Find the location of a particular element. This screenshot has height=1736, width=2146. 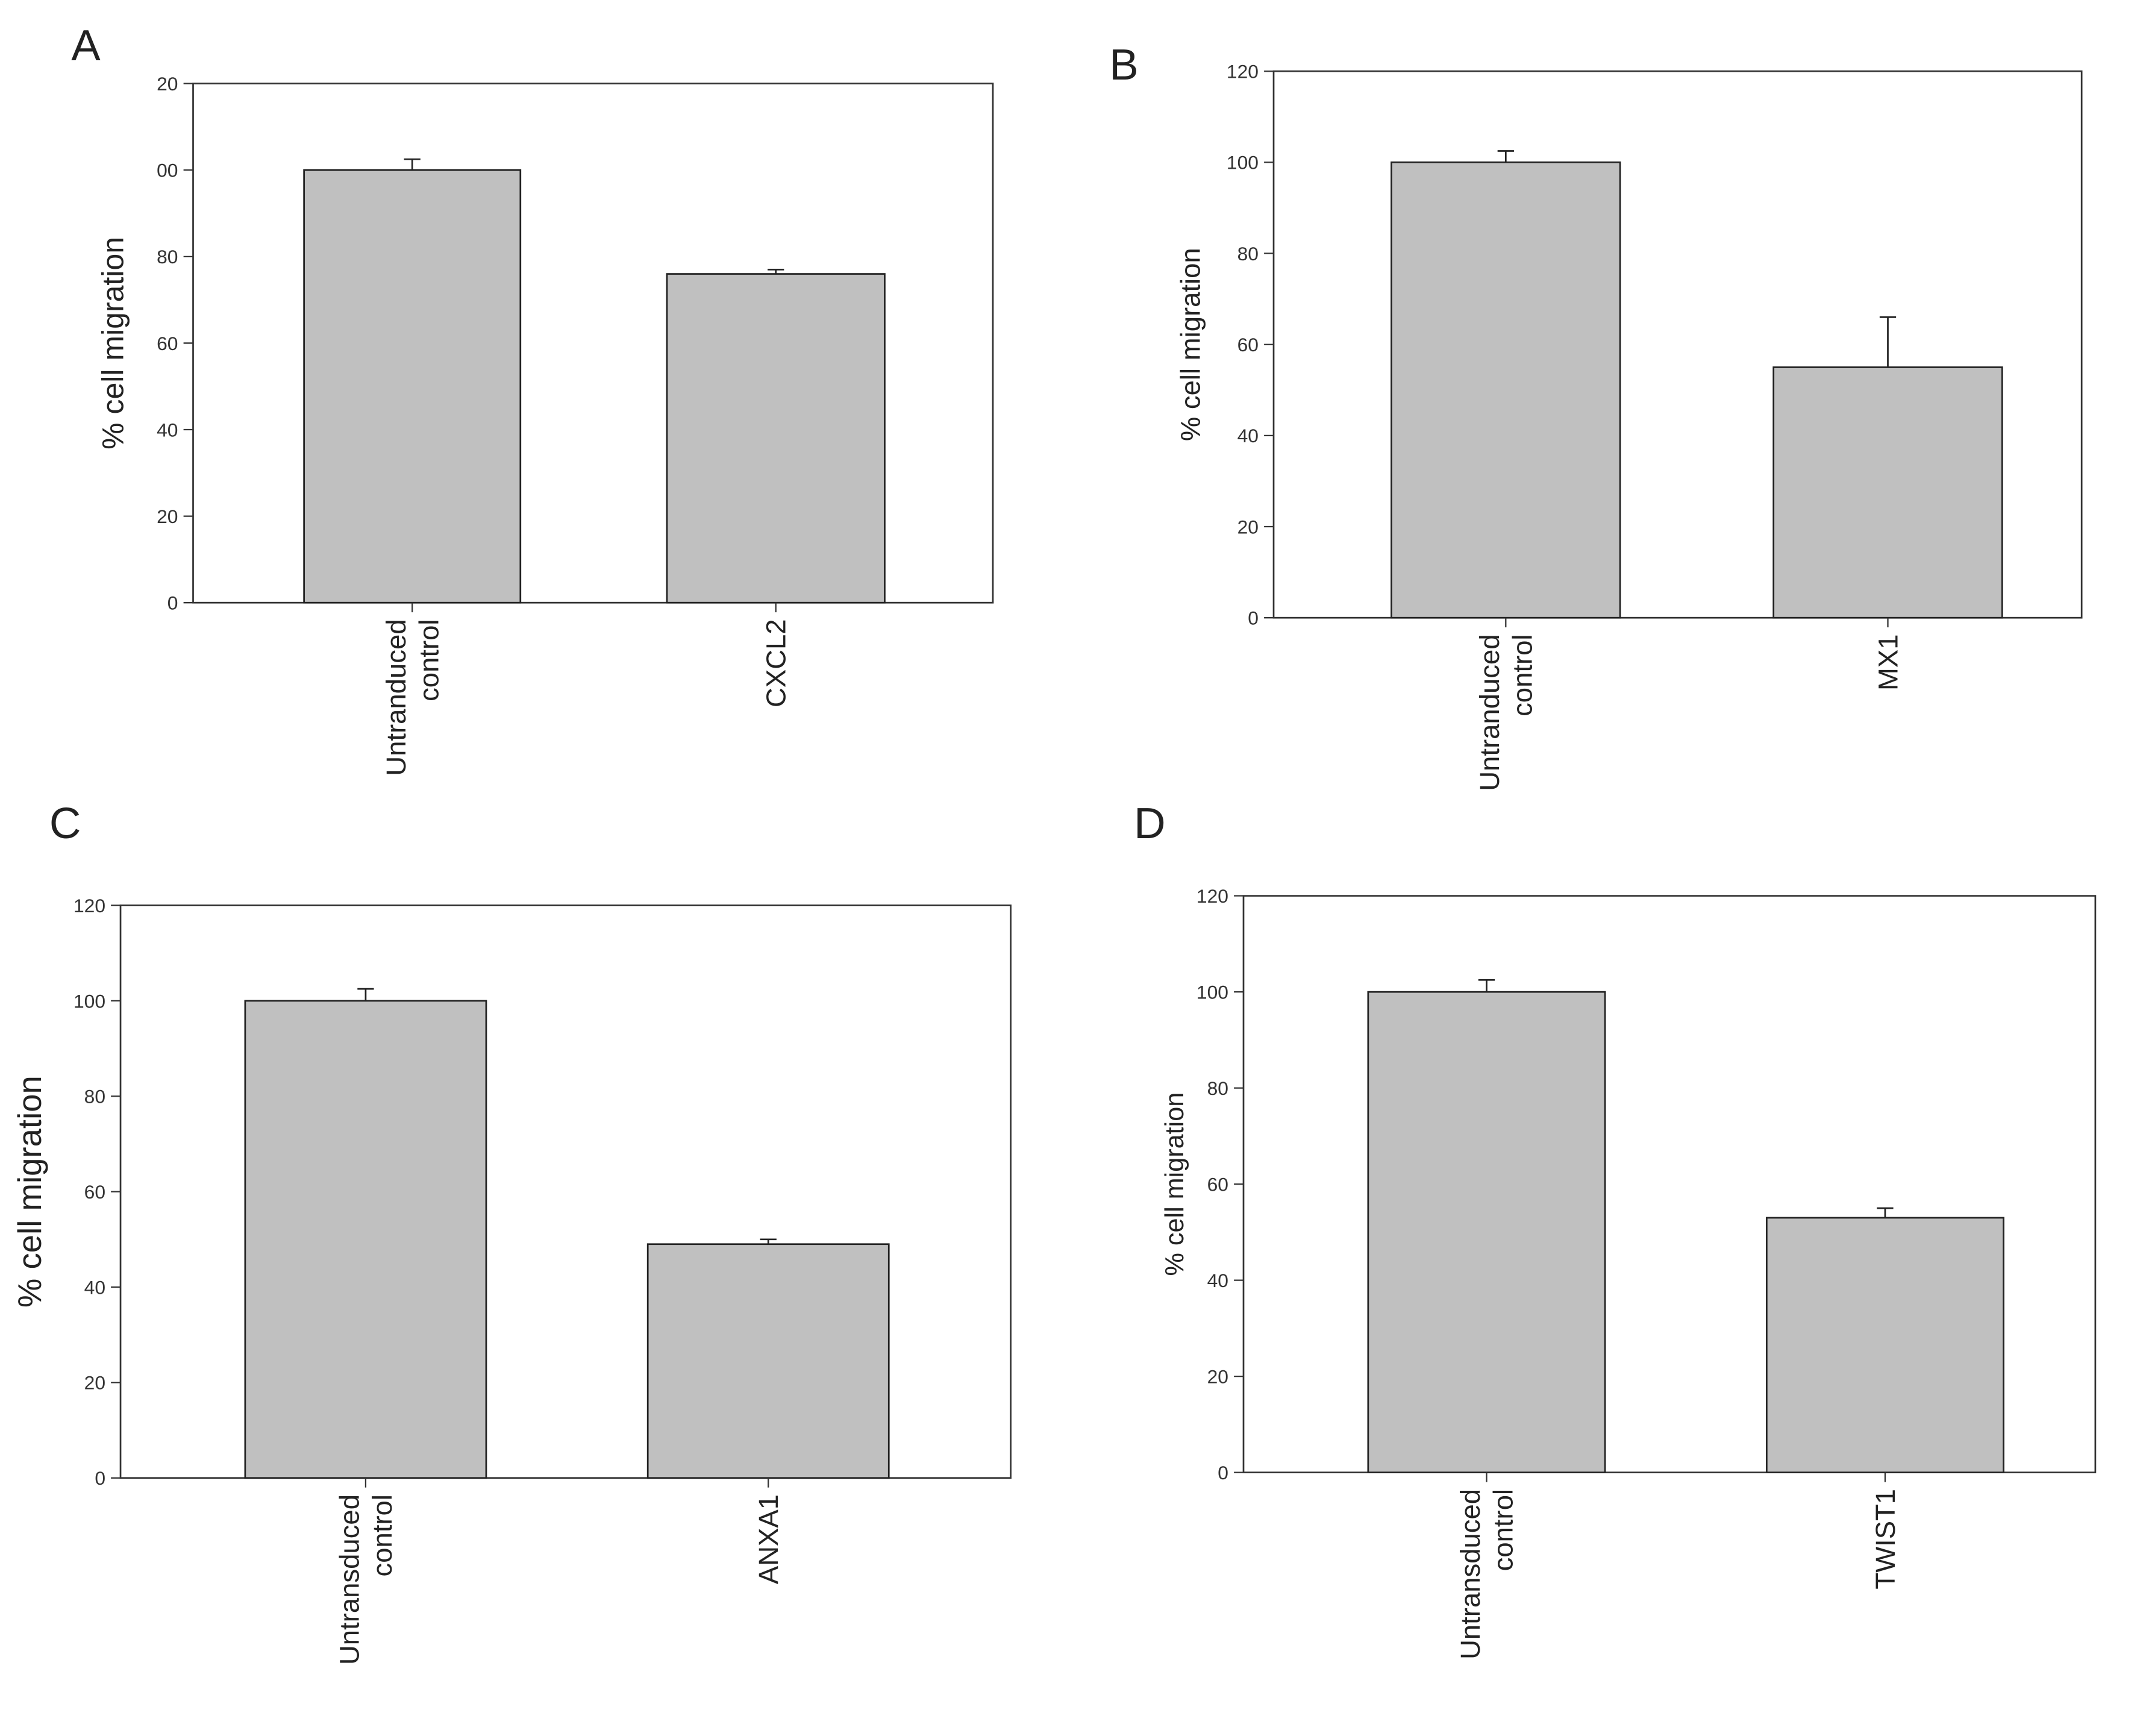

panel-letter: B is located at coordinates (1124, 64).